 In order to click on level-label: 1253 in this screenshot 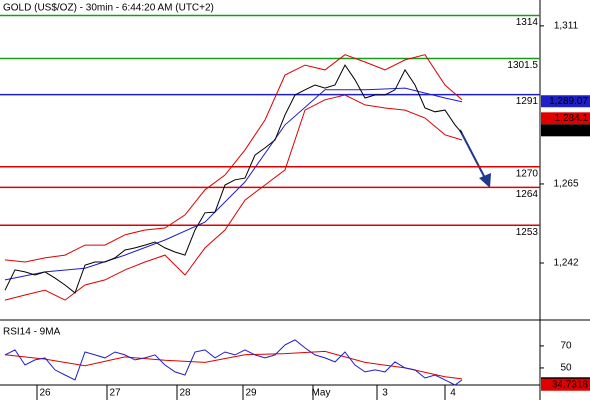, I will do `click(527, 232)`.